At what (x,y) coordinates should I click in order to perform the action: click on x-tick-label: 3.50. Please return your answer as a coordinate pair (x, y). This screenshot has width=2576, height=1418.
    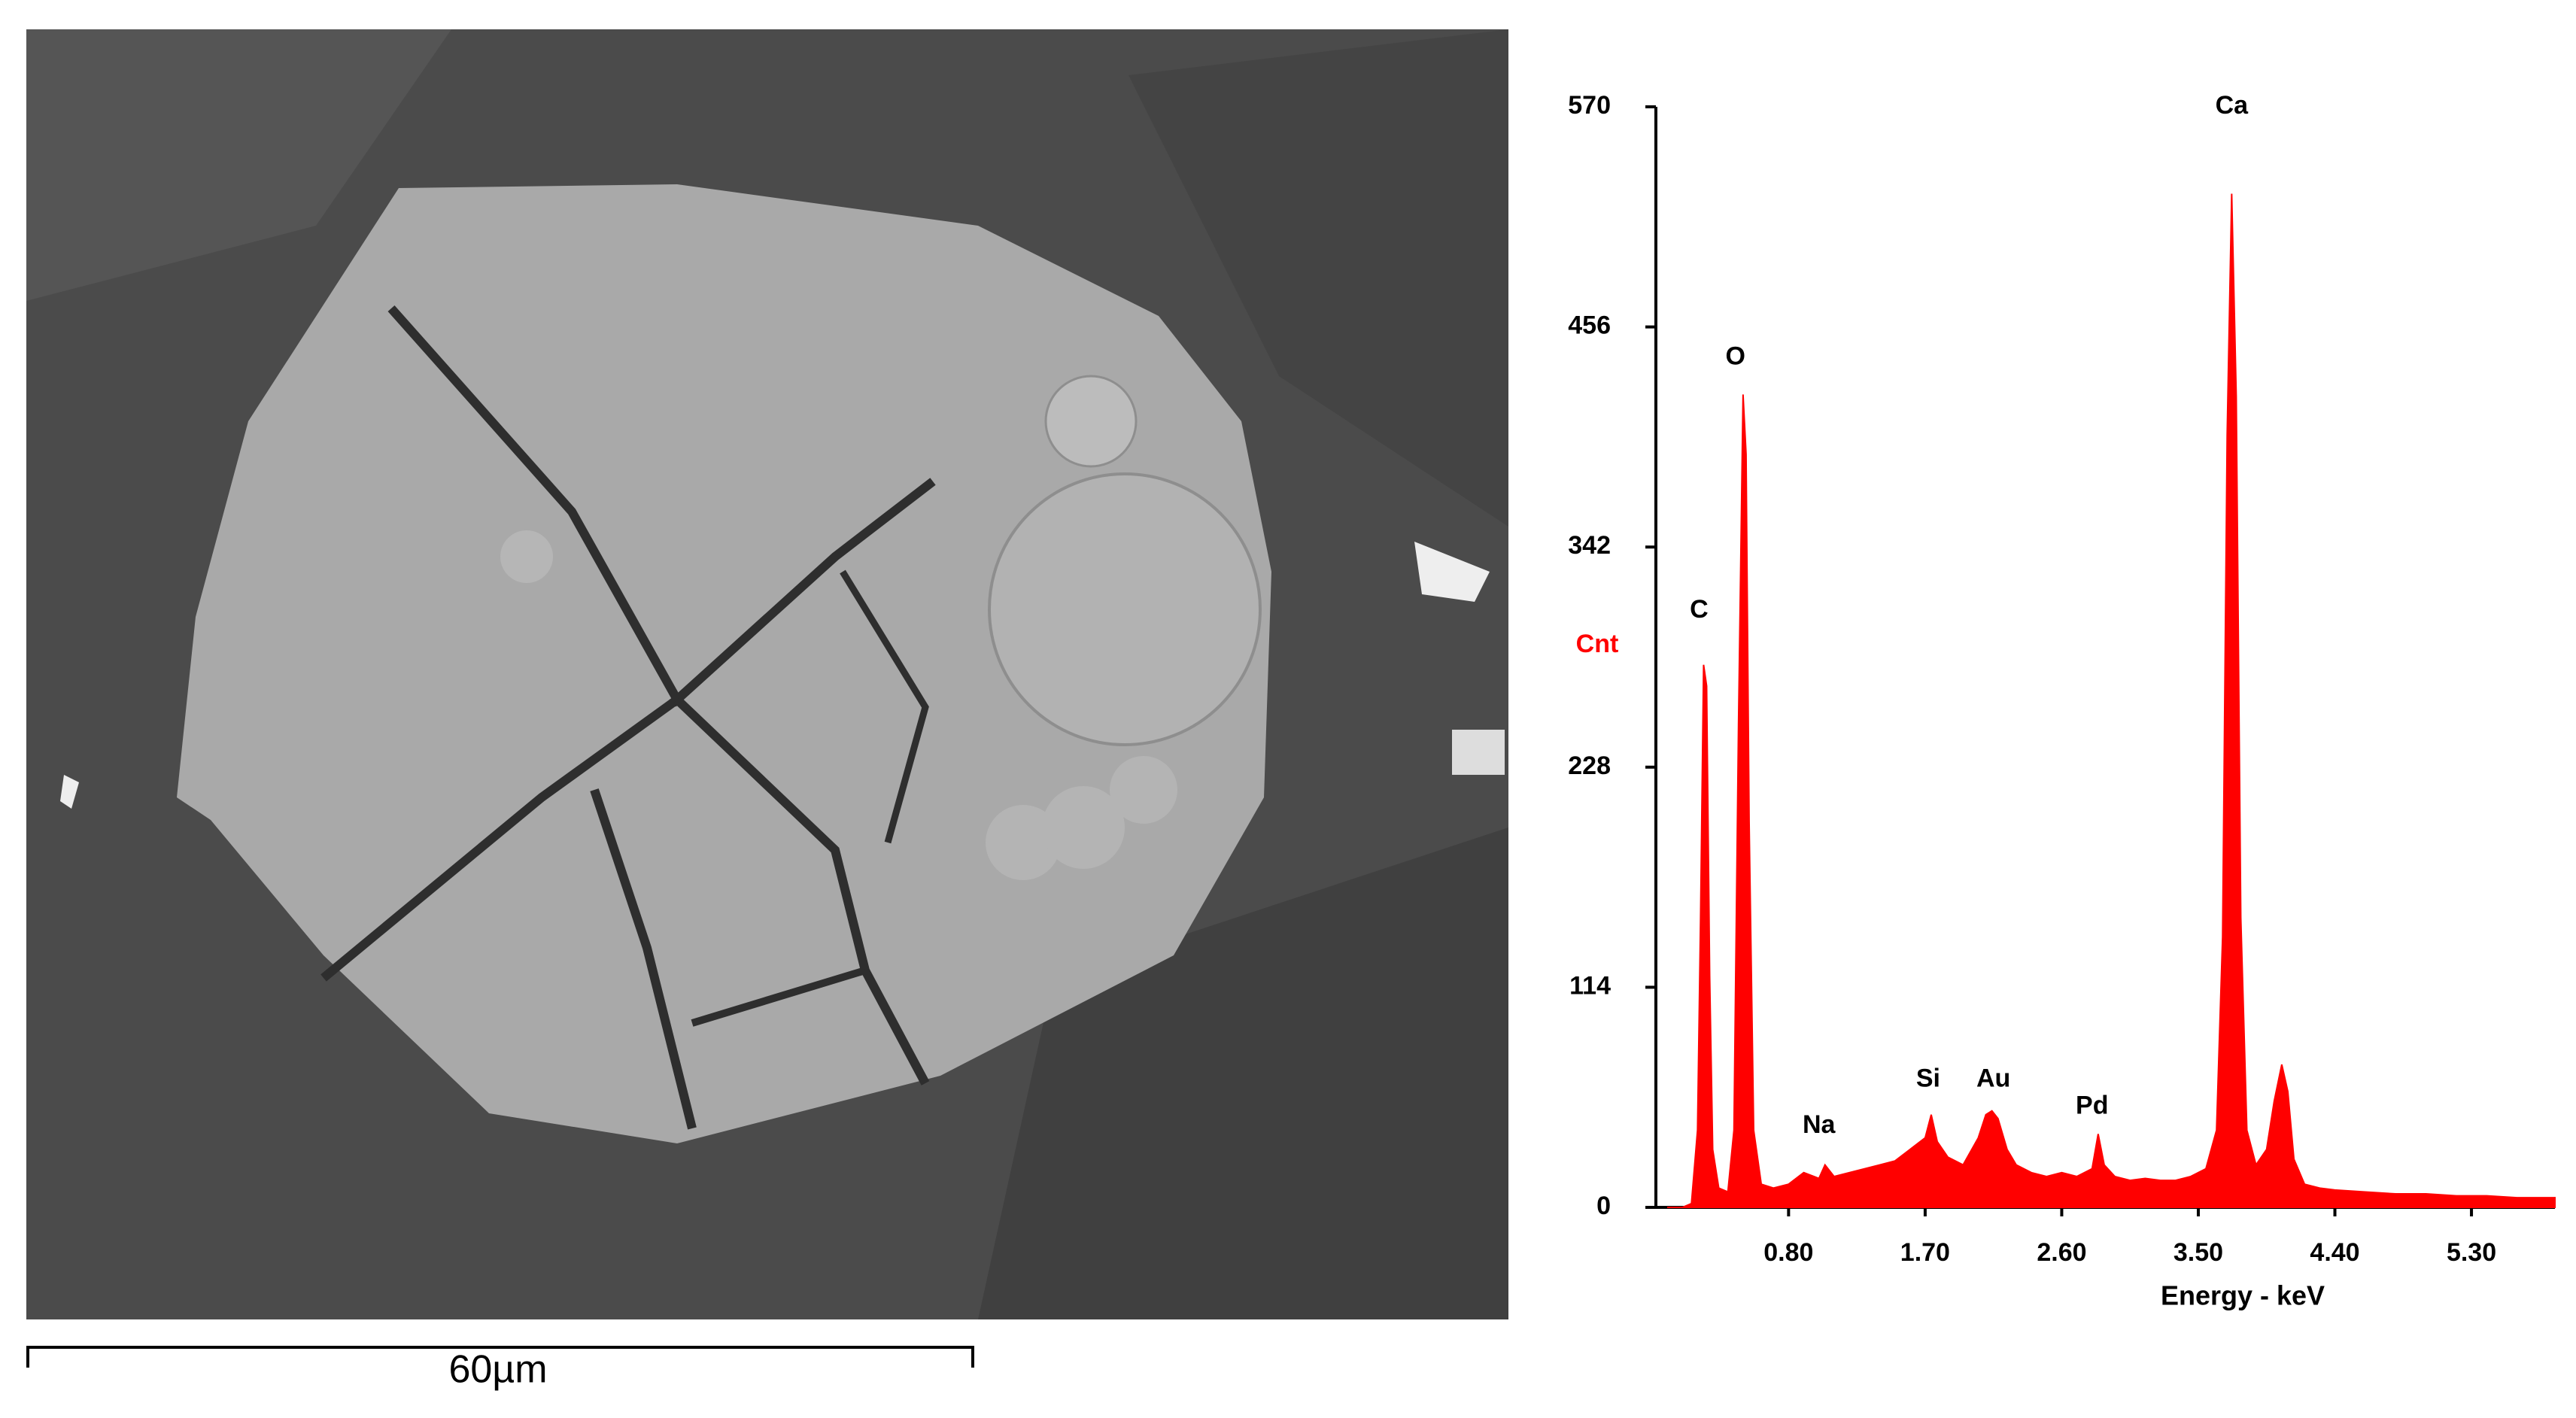
    Looking at the image, I should click on (2198, 1252).